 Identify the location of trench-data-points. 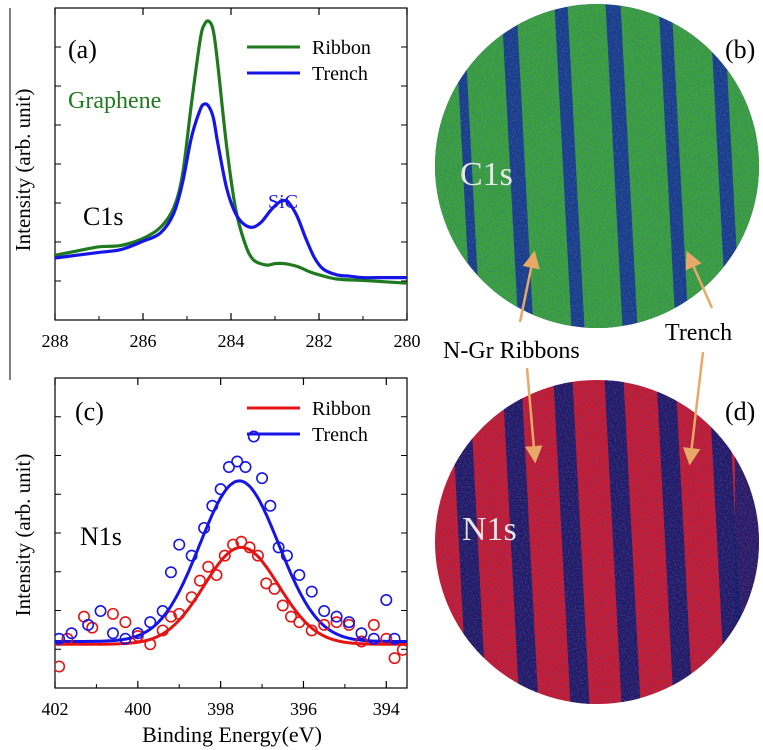
(228, 537).